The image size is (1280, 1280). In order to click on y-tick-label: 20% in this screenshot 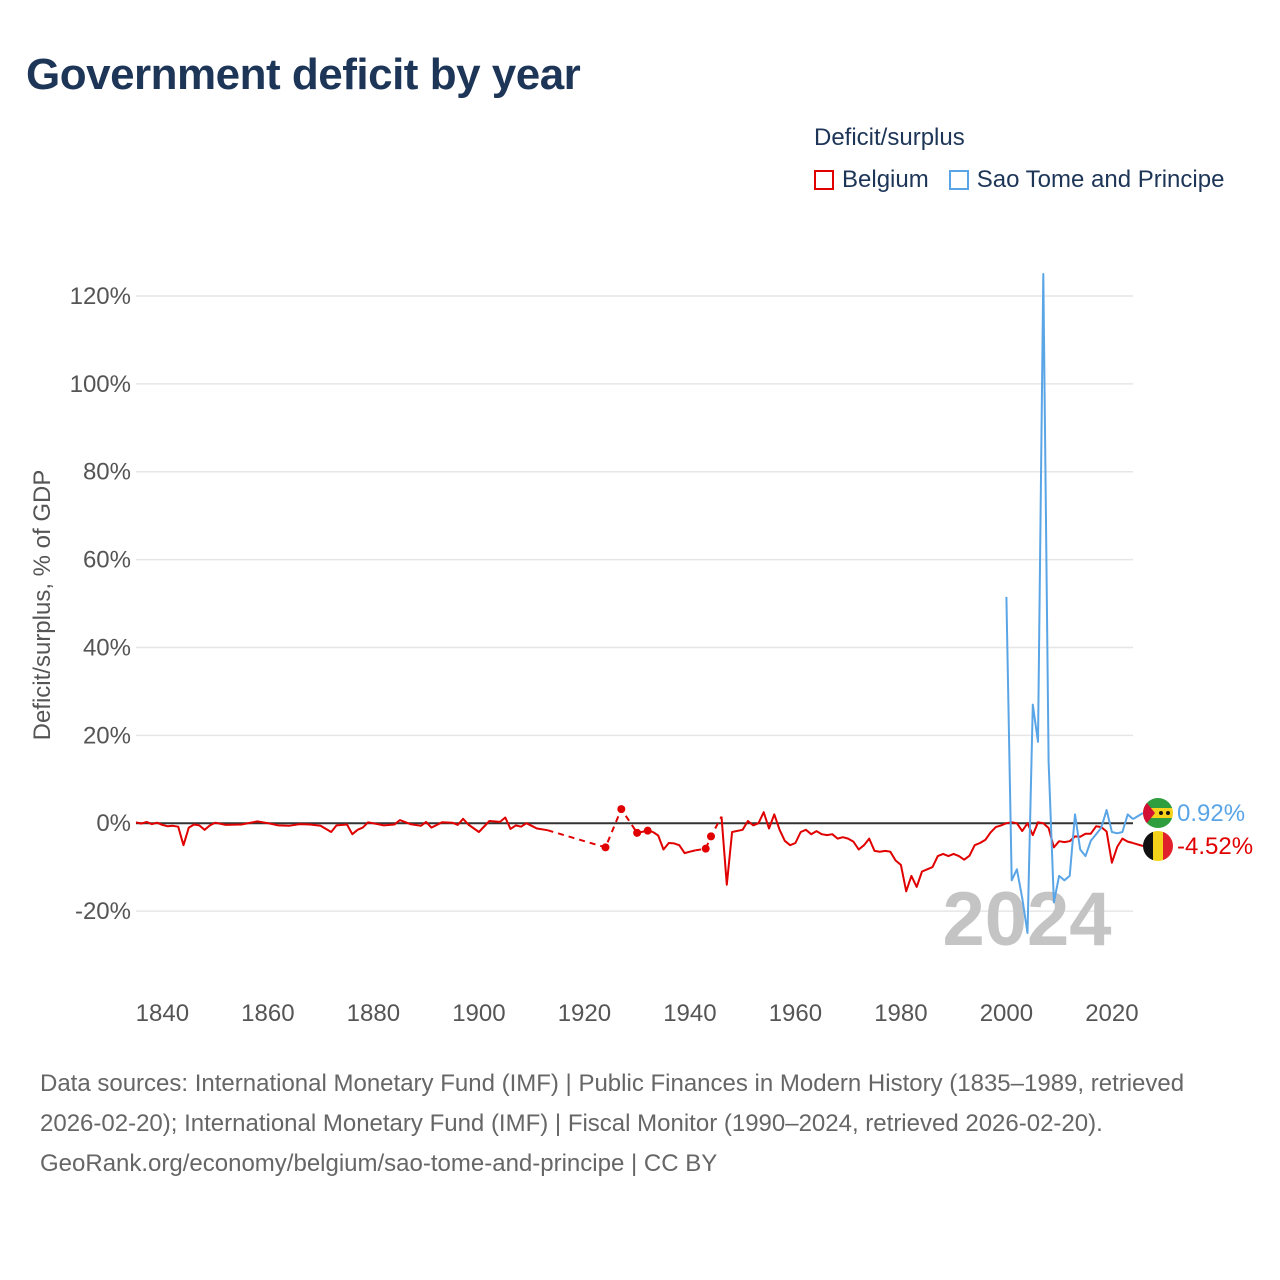, I will do `click(107, 735)`.